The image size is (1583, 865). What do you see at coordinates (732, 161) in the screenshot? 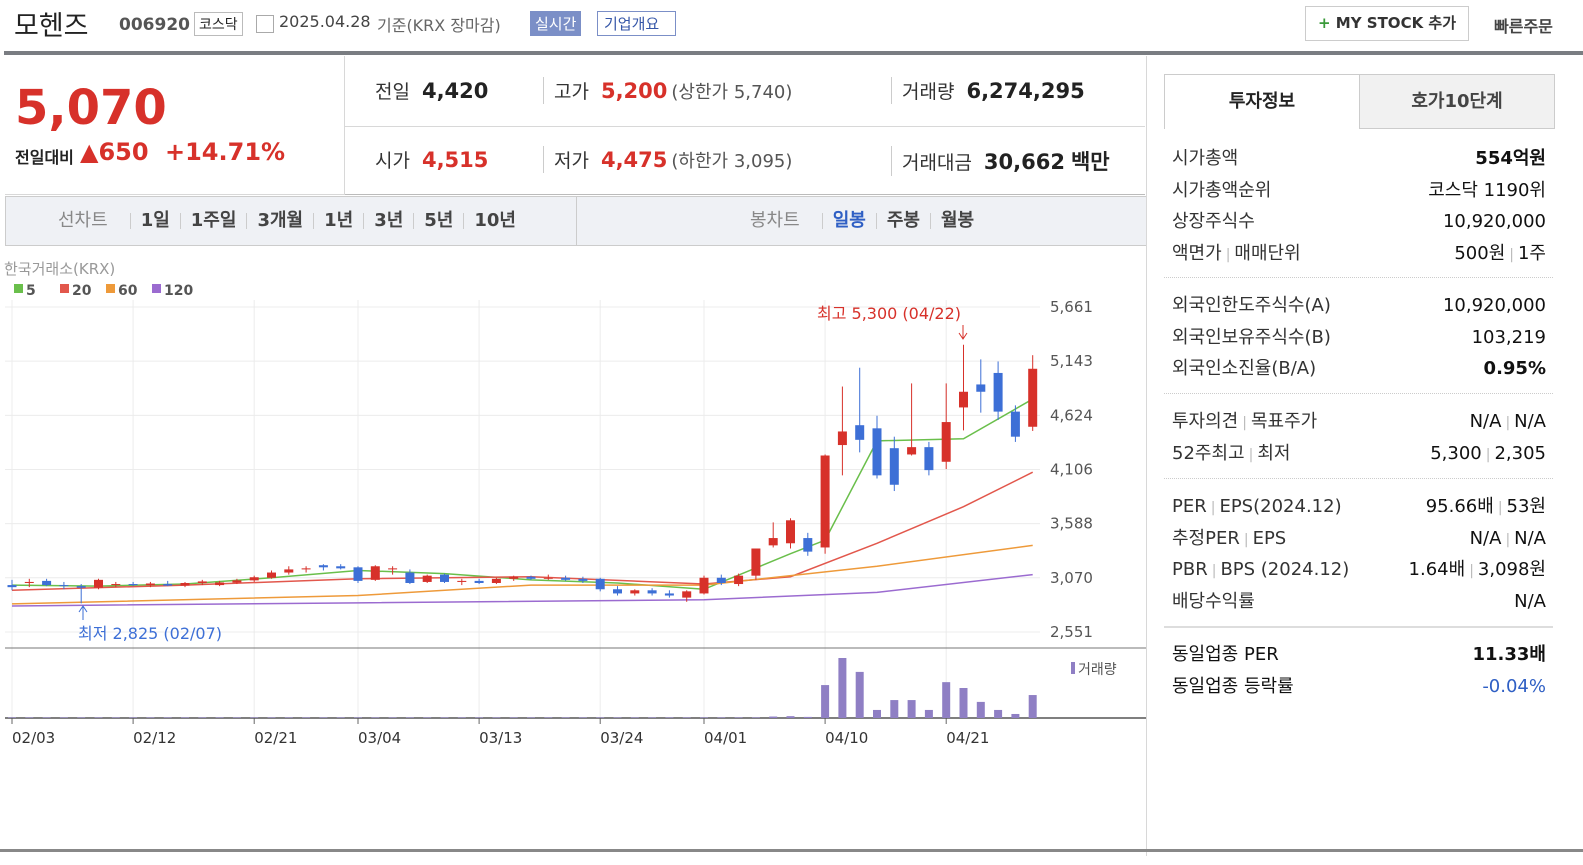
I see `quote-sub: (하한가 3,095)` at bounding box center [732, 161].